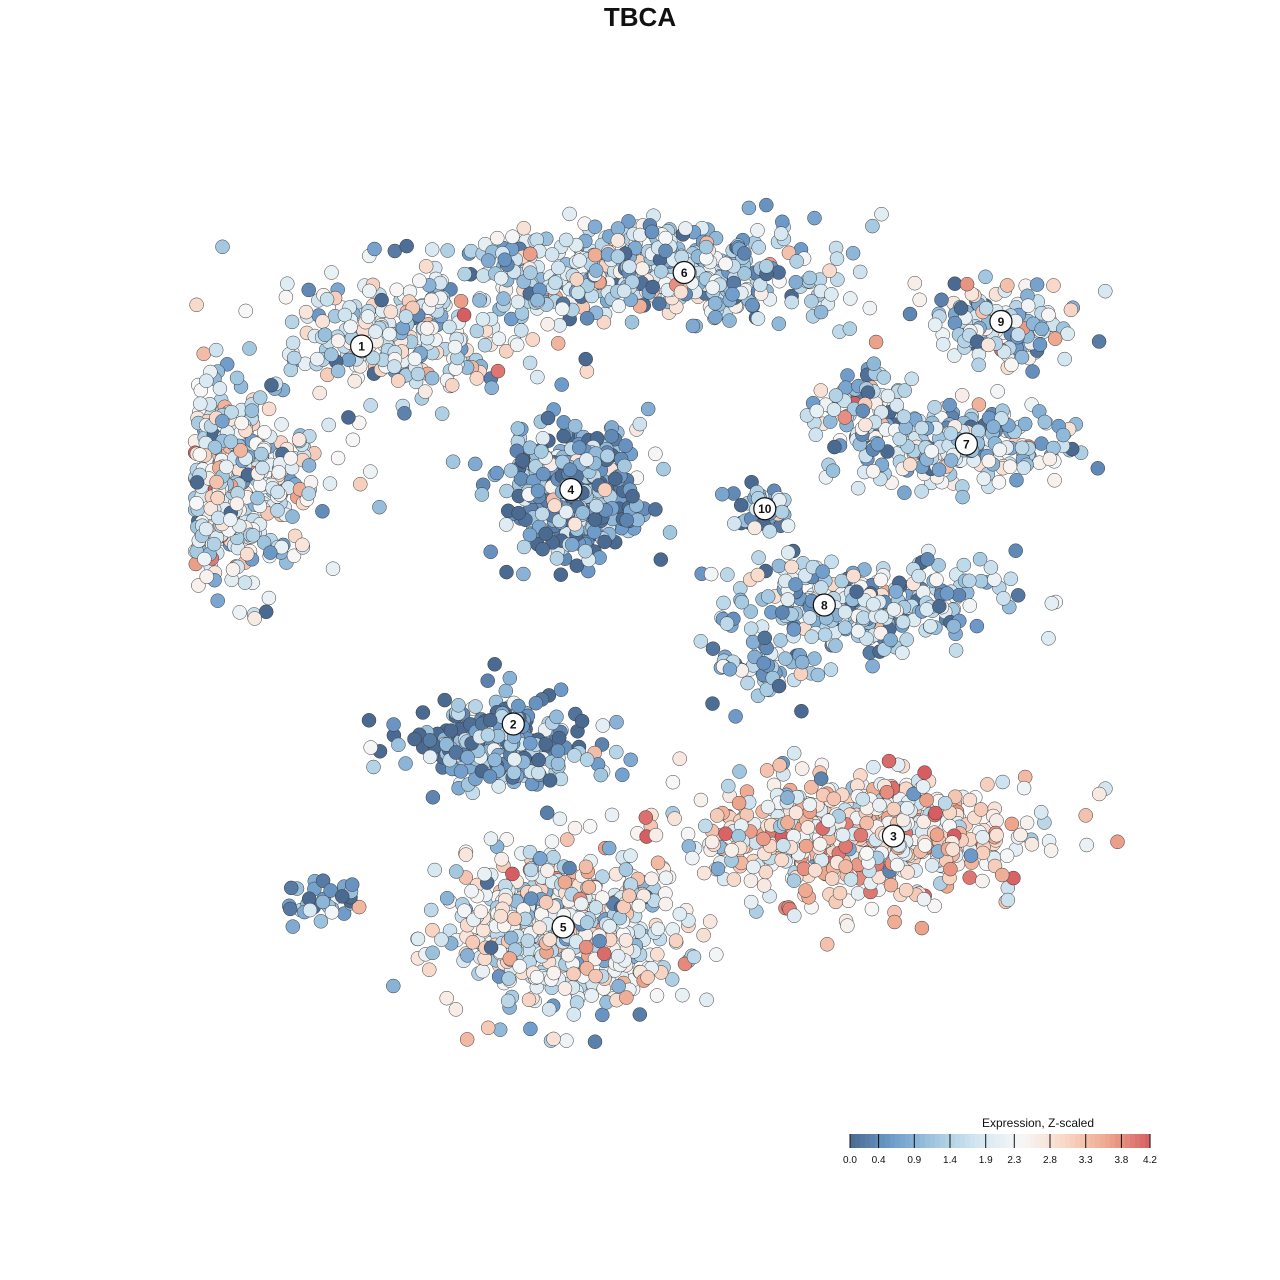  Describe the element at coordinates (1000, 1141) in the screenshot. I see `legend-colorbar` at that location.